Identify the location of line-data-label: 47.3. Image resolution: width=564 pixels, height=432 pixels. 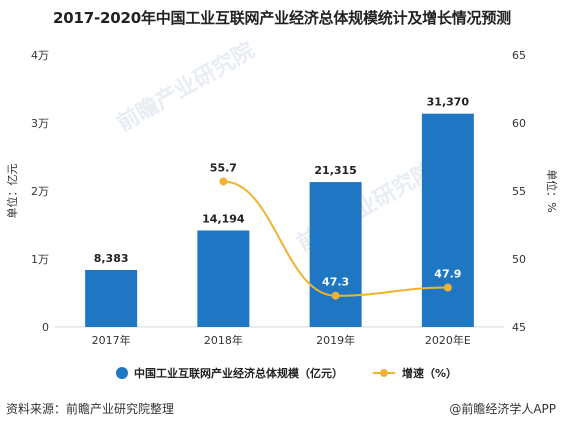
(335, 282).